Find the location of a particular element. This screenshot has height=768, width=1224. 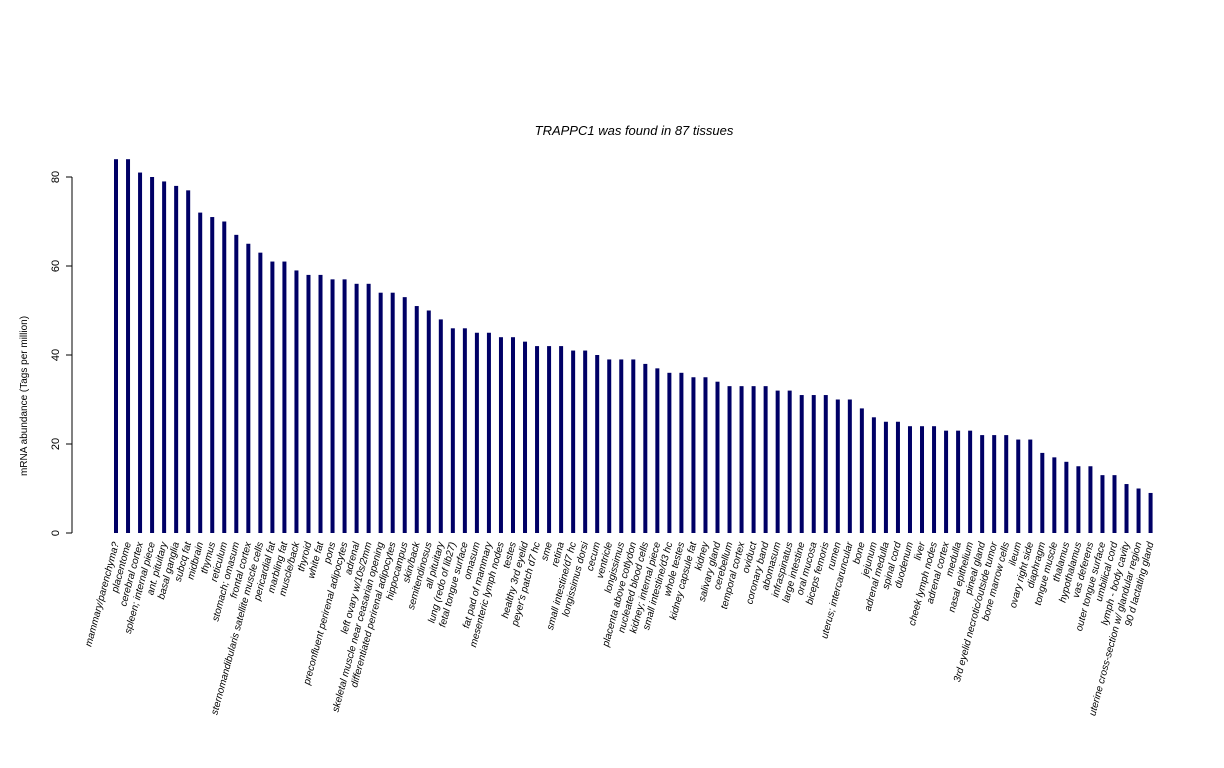

x-tick-label: mammary/parenchyma? is located at coordinates (102, 594).